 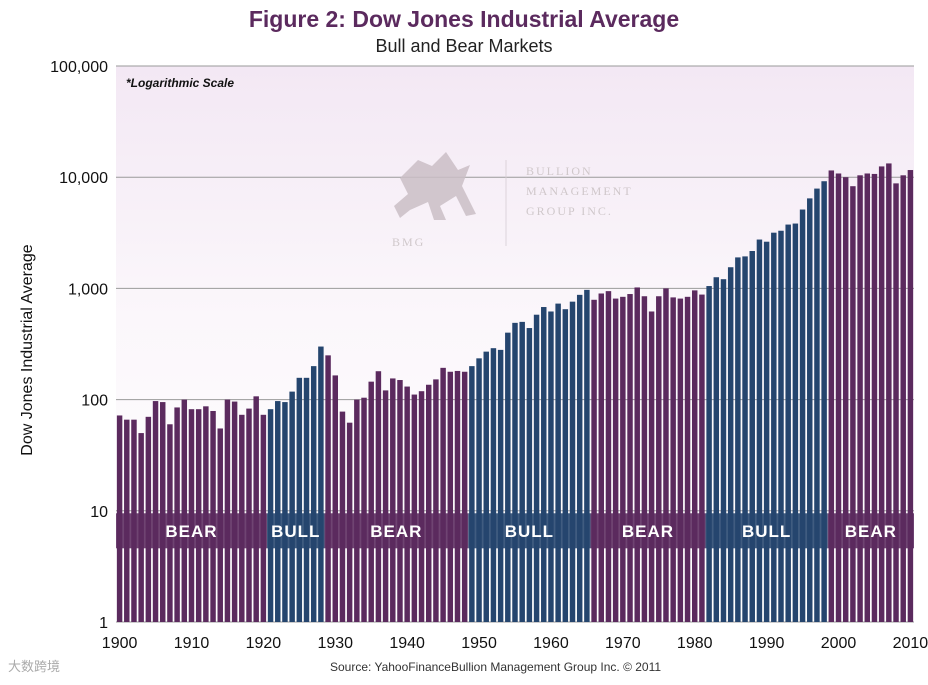 I want to click on y-axis-label: Dow Jones Industrial Average, so click(x=27, y=349).